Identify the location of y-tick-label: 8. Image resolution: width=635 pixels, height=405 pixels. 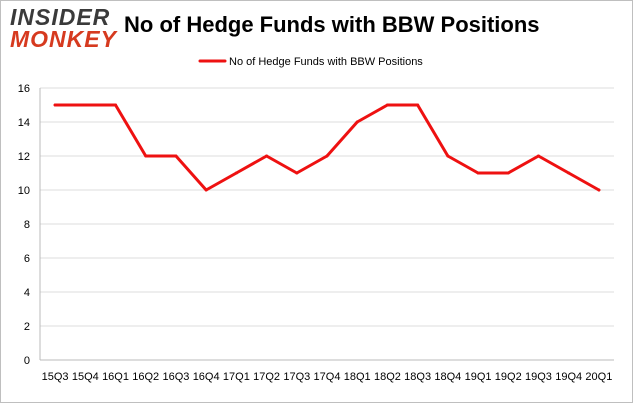
(27, 225).